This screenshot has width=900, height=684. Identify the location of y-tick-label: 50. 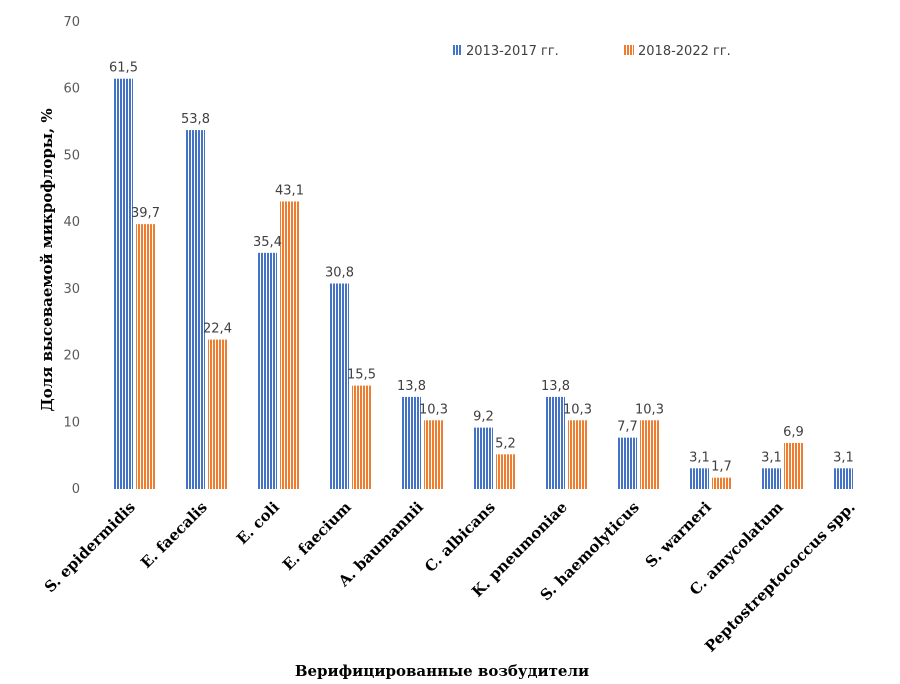
(71, 155).